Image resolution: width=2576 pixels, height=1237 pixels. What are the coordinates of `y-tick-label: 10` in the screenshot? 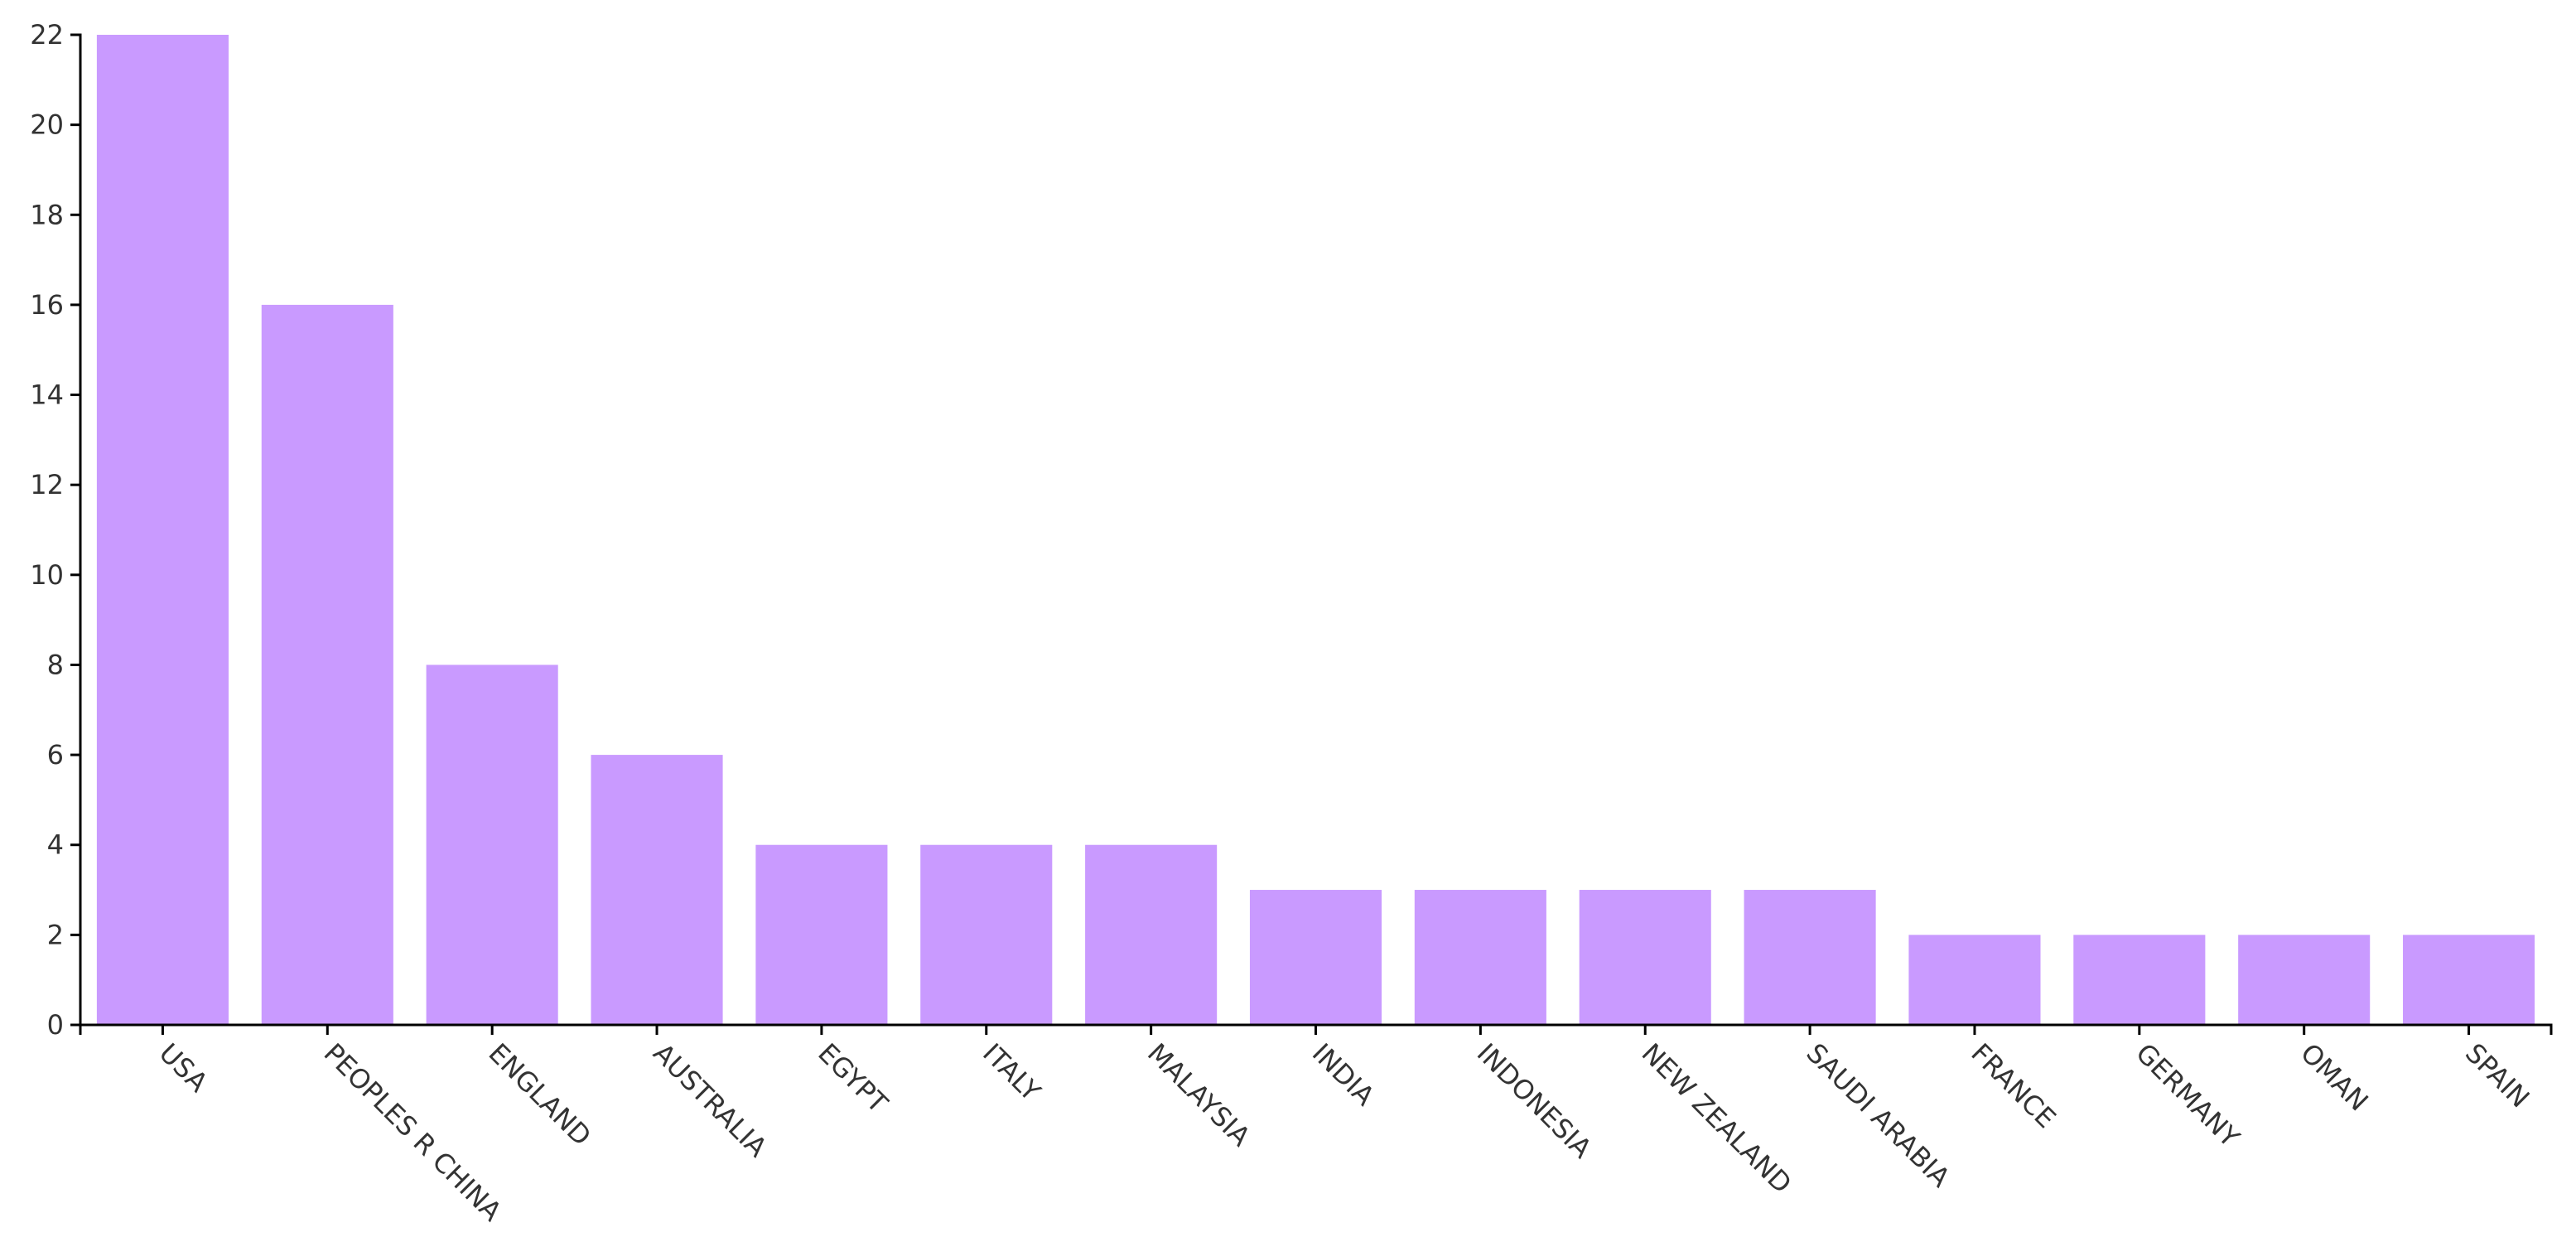 It's located at (47, 575).